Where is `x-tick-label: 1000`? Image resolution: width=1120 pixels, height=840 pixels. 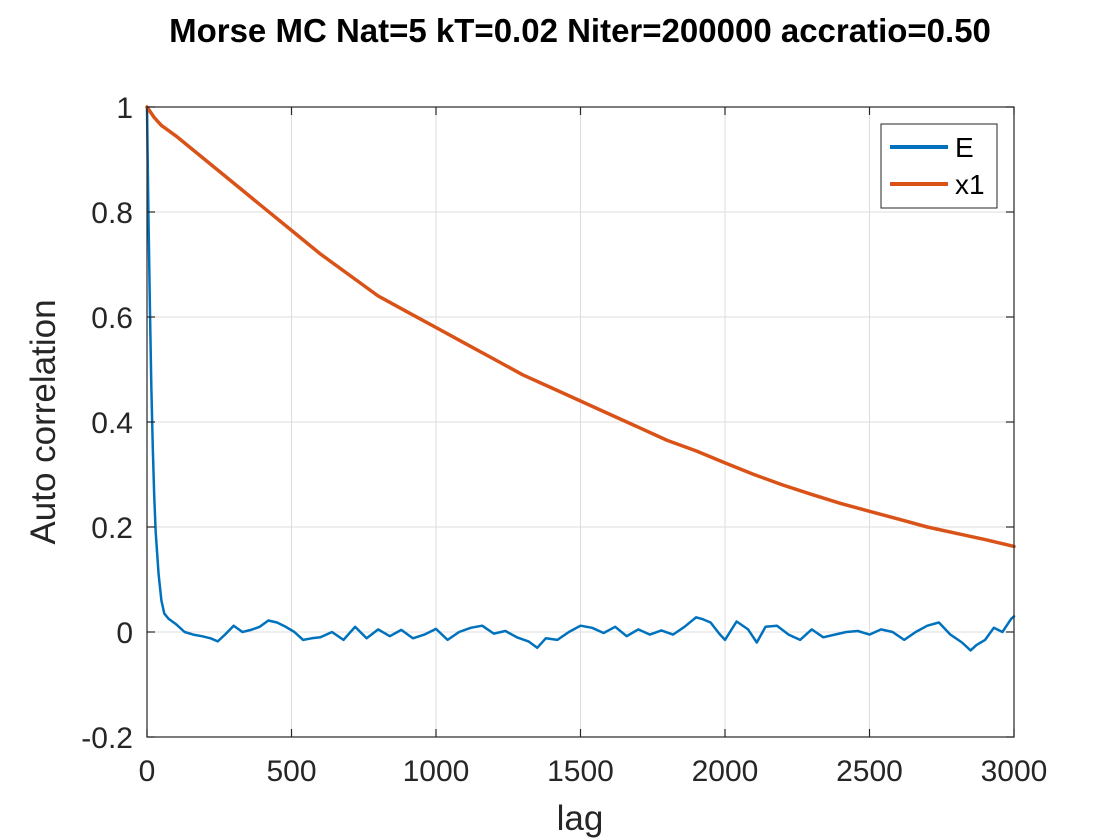
x-tick-label: 1000 is located at coordinates (436, 771).